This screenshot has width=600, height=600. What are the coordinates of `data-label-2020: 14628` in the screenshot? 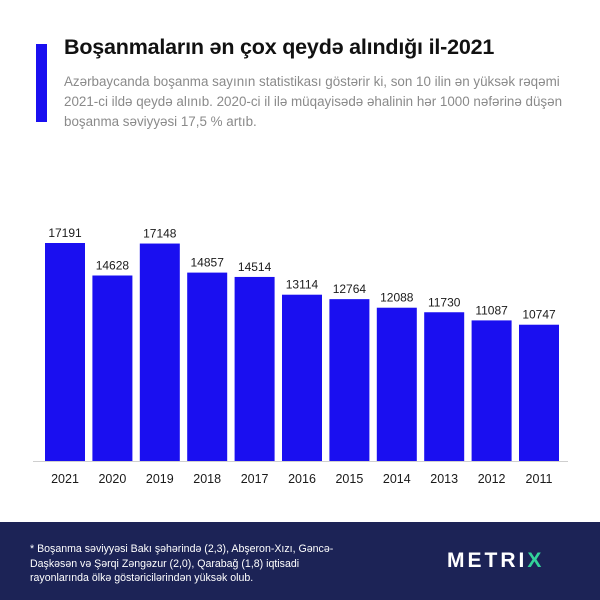 It's located at (113, 266).